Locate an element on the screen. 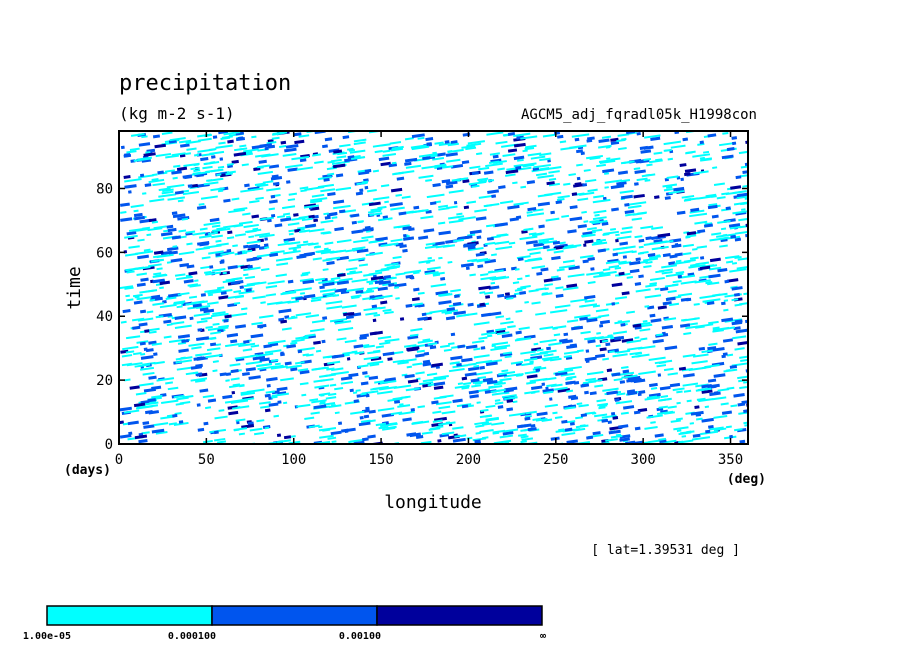 The height and width of the screenshot is (654, 904). colorbar-level-label: 0.000100 is located at coordinates (192, 636).